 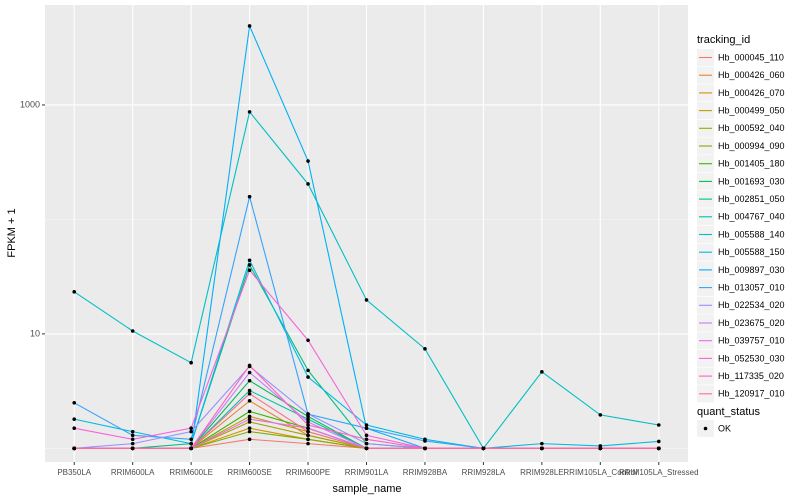 I want to click on legend-label: Hb_002851_050, so click(x=751, y=199).